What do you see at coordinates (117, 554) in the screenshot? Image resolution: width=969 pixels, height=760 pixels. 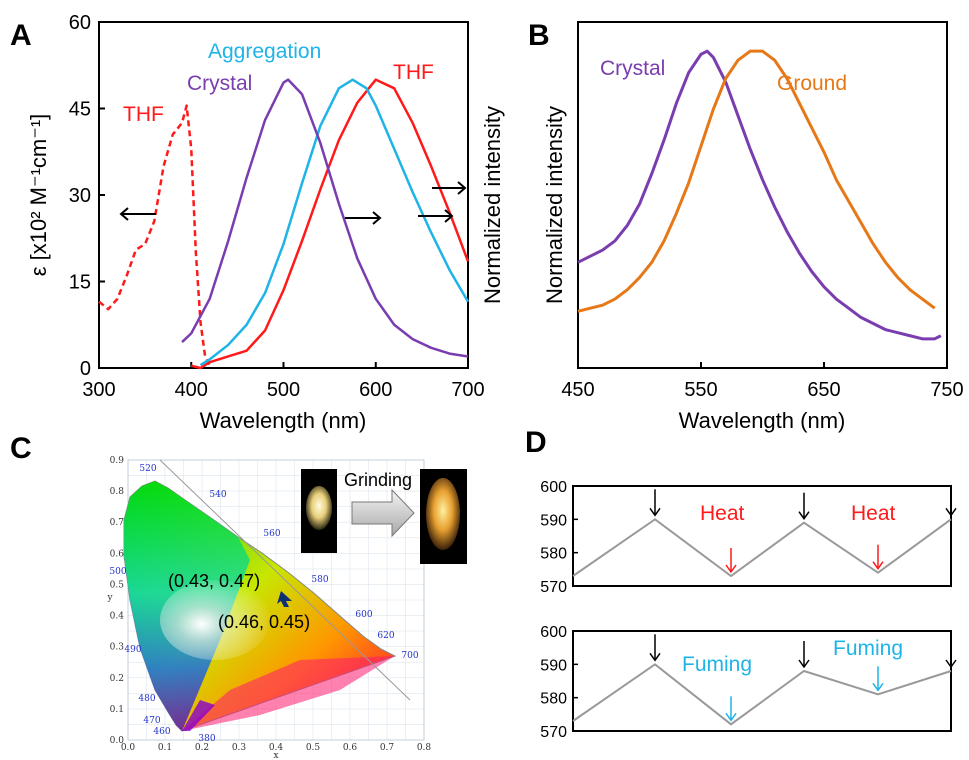 I see `cie-y-tick: 0.6` at bounding box center [117, 554].